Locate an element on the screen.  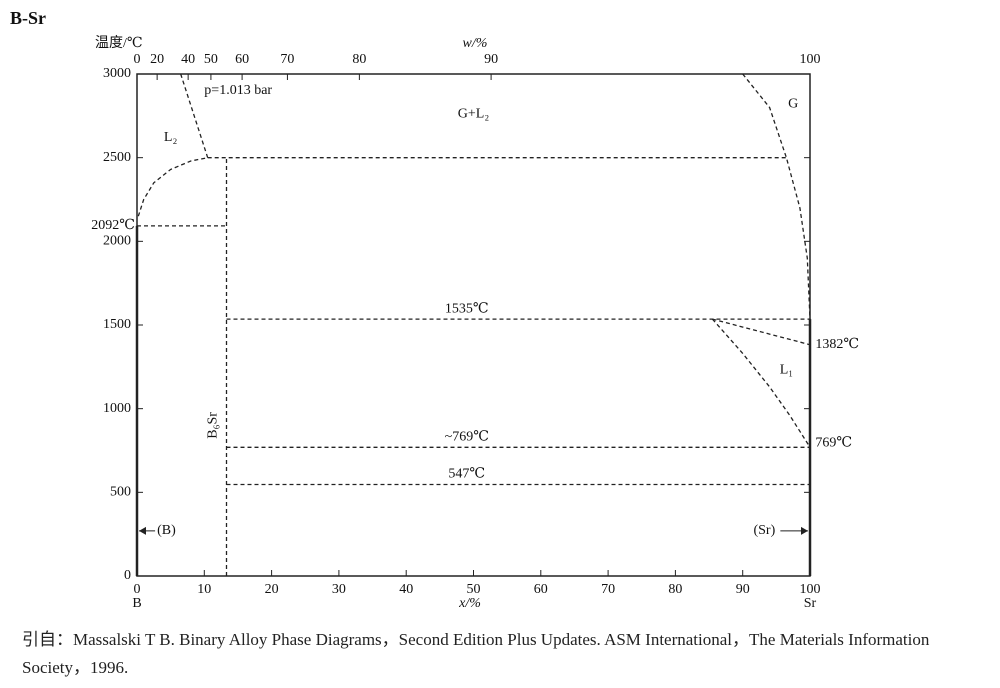
y-tick-label: 2000 is located at coordinates (117, 241).